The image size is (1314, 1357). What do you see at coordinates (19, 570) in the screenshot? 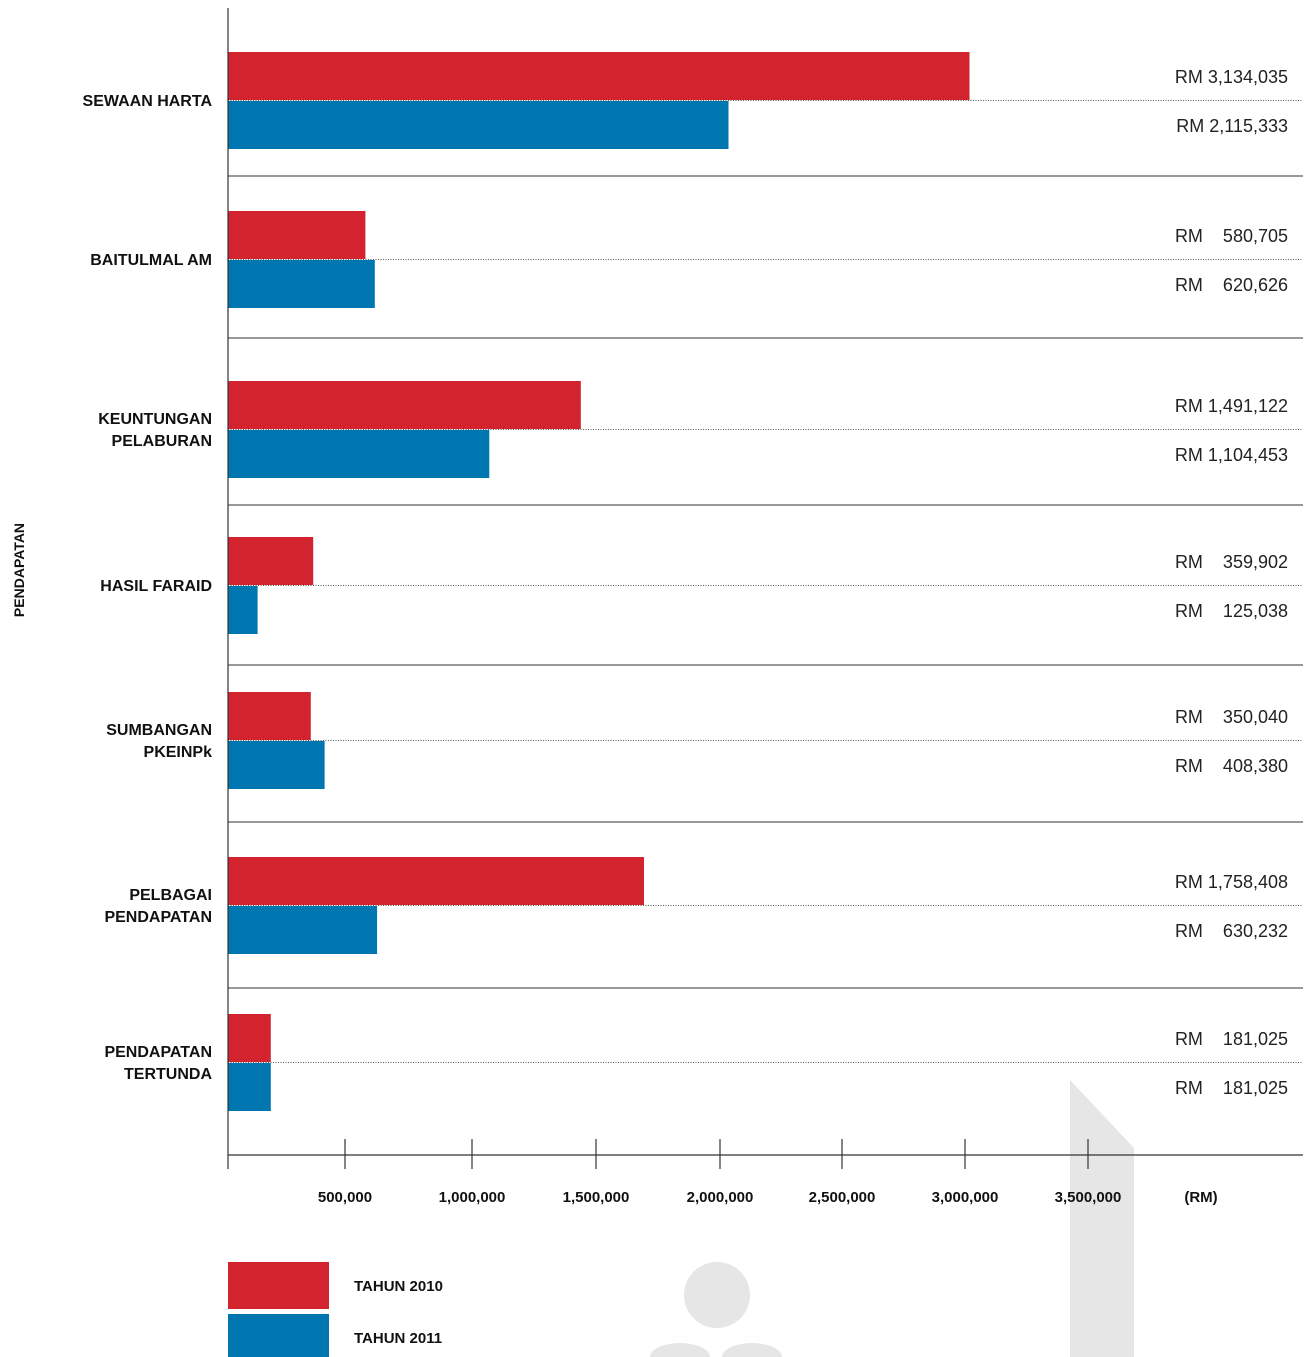
I see `y-axis-title: PENDAPATAN` at bounding box center [19, 570].